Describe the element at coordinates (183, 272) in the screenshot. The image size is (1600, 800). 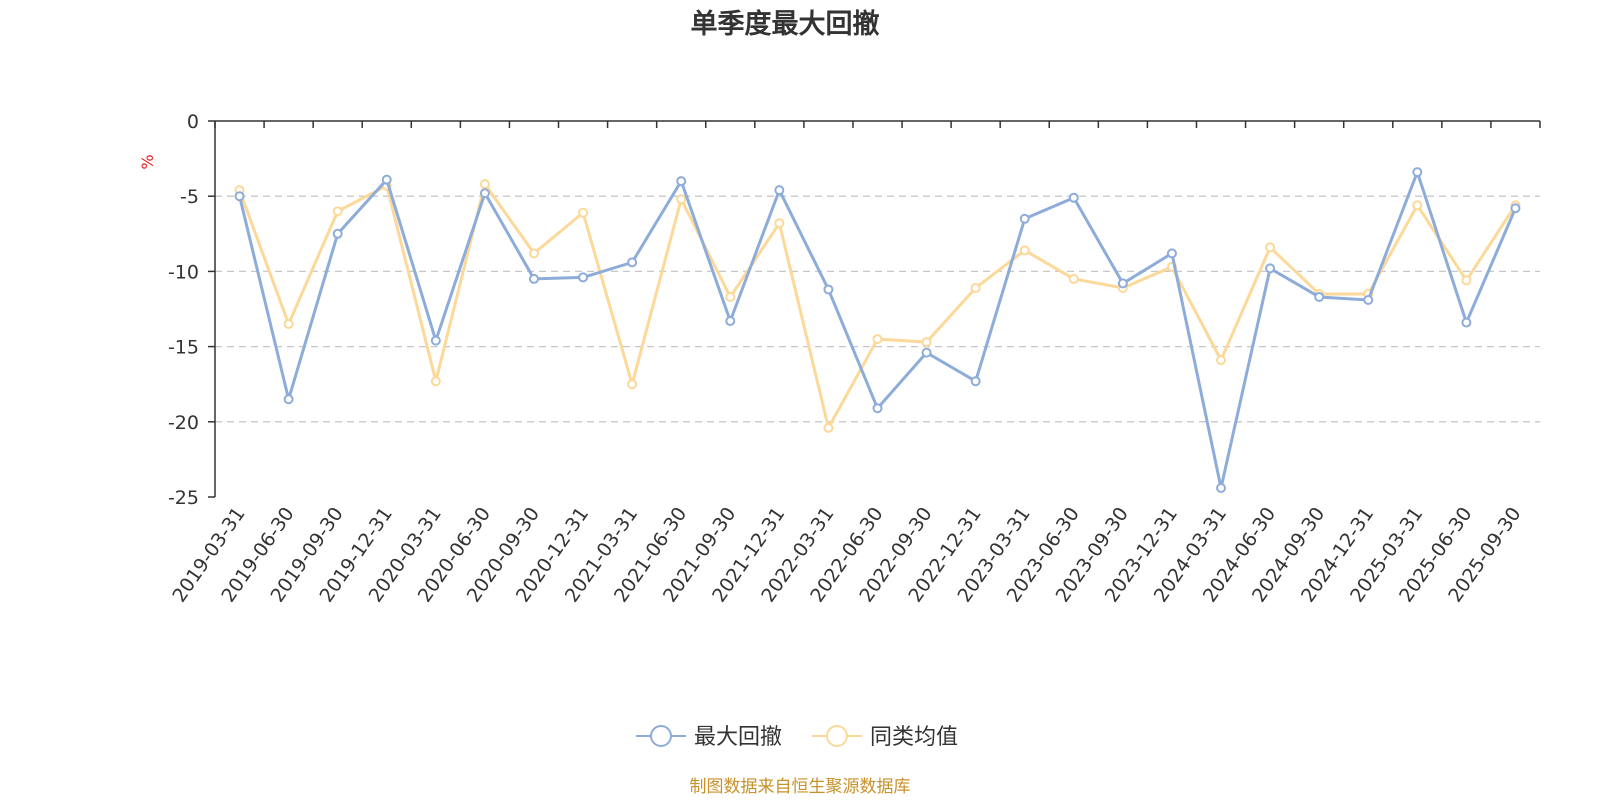
I see `y-tick-label: -10` at that location.